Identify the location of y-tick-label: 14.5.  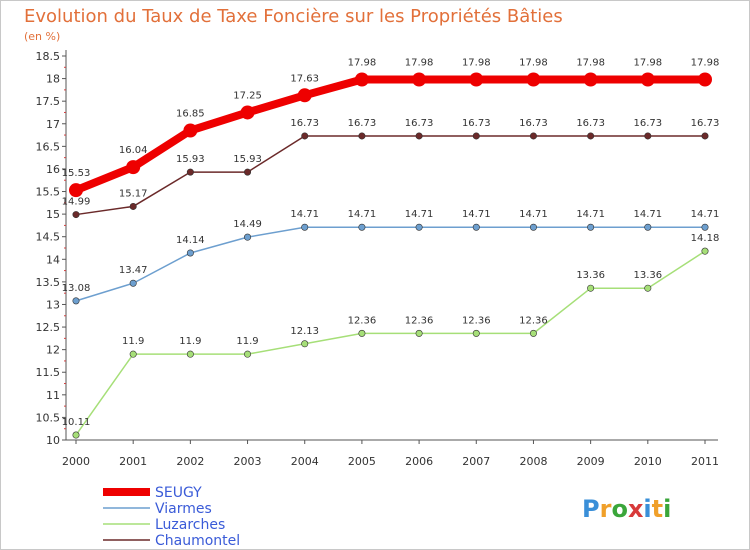
(48, 237).